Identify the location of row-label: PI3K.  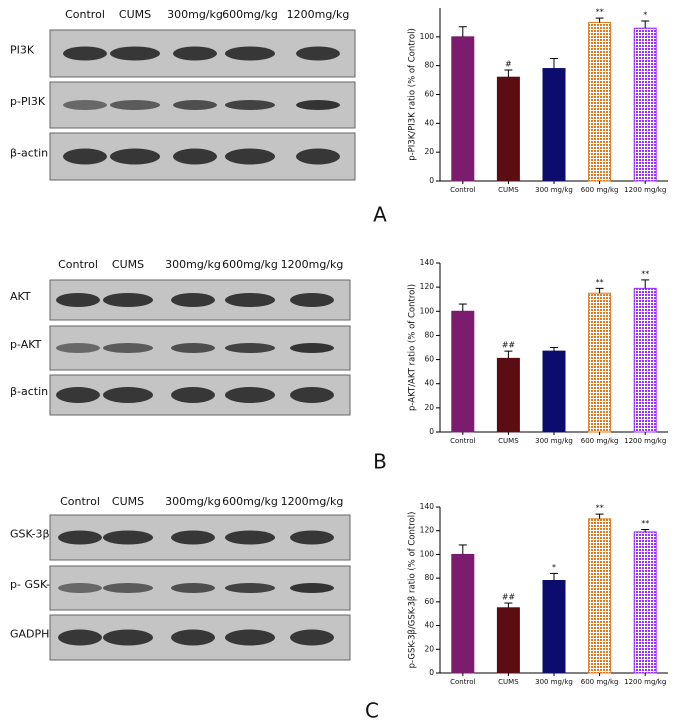
(22, 50).